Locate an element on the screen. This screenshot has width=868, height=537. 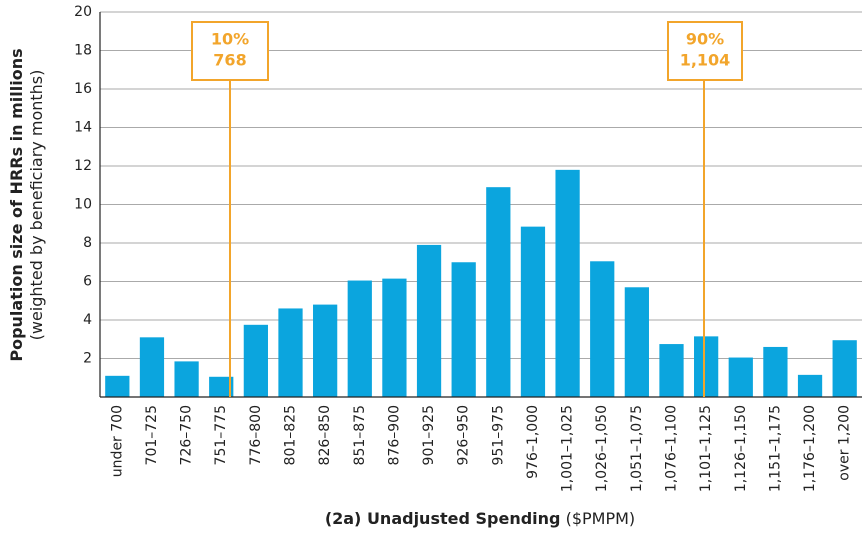
y-tick-label: 10 is located at coordinates (83, 205).